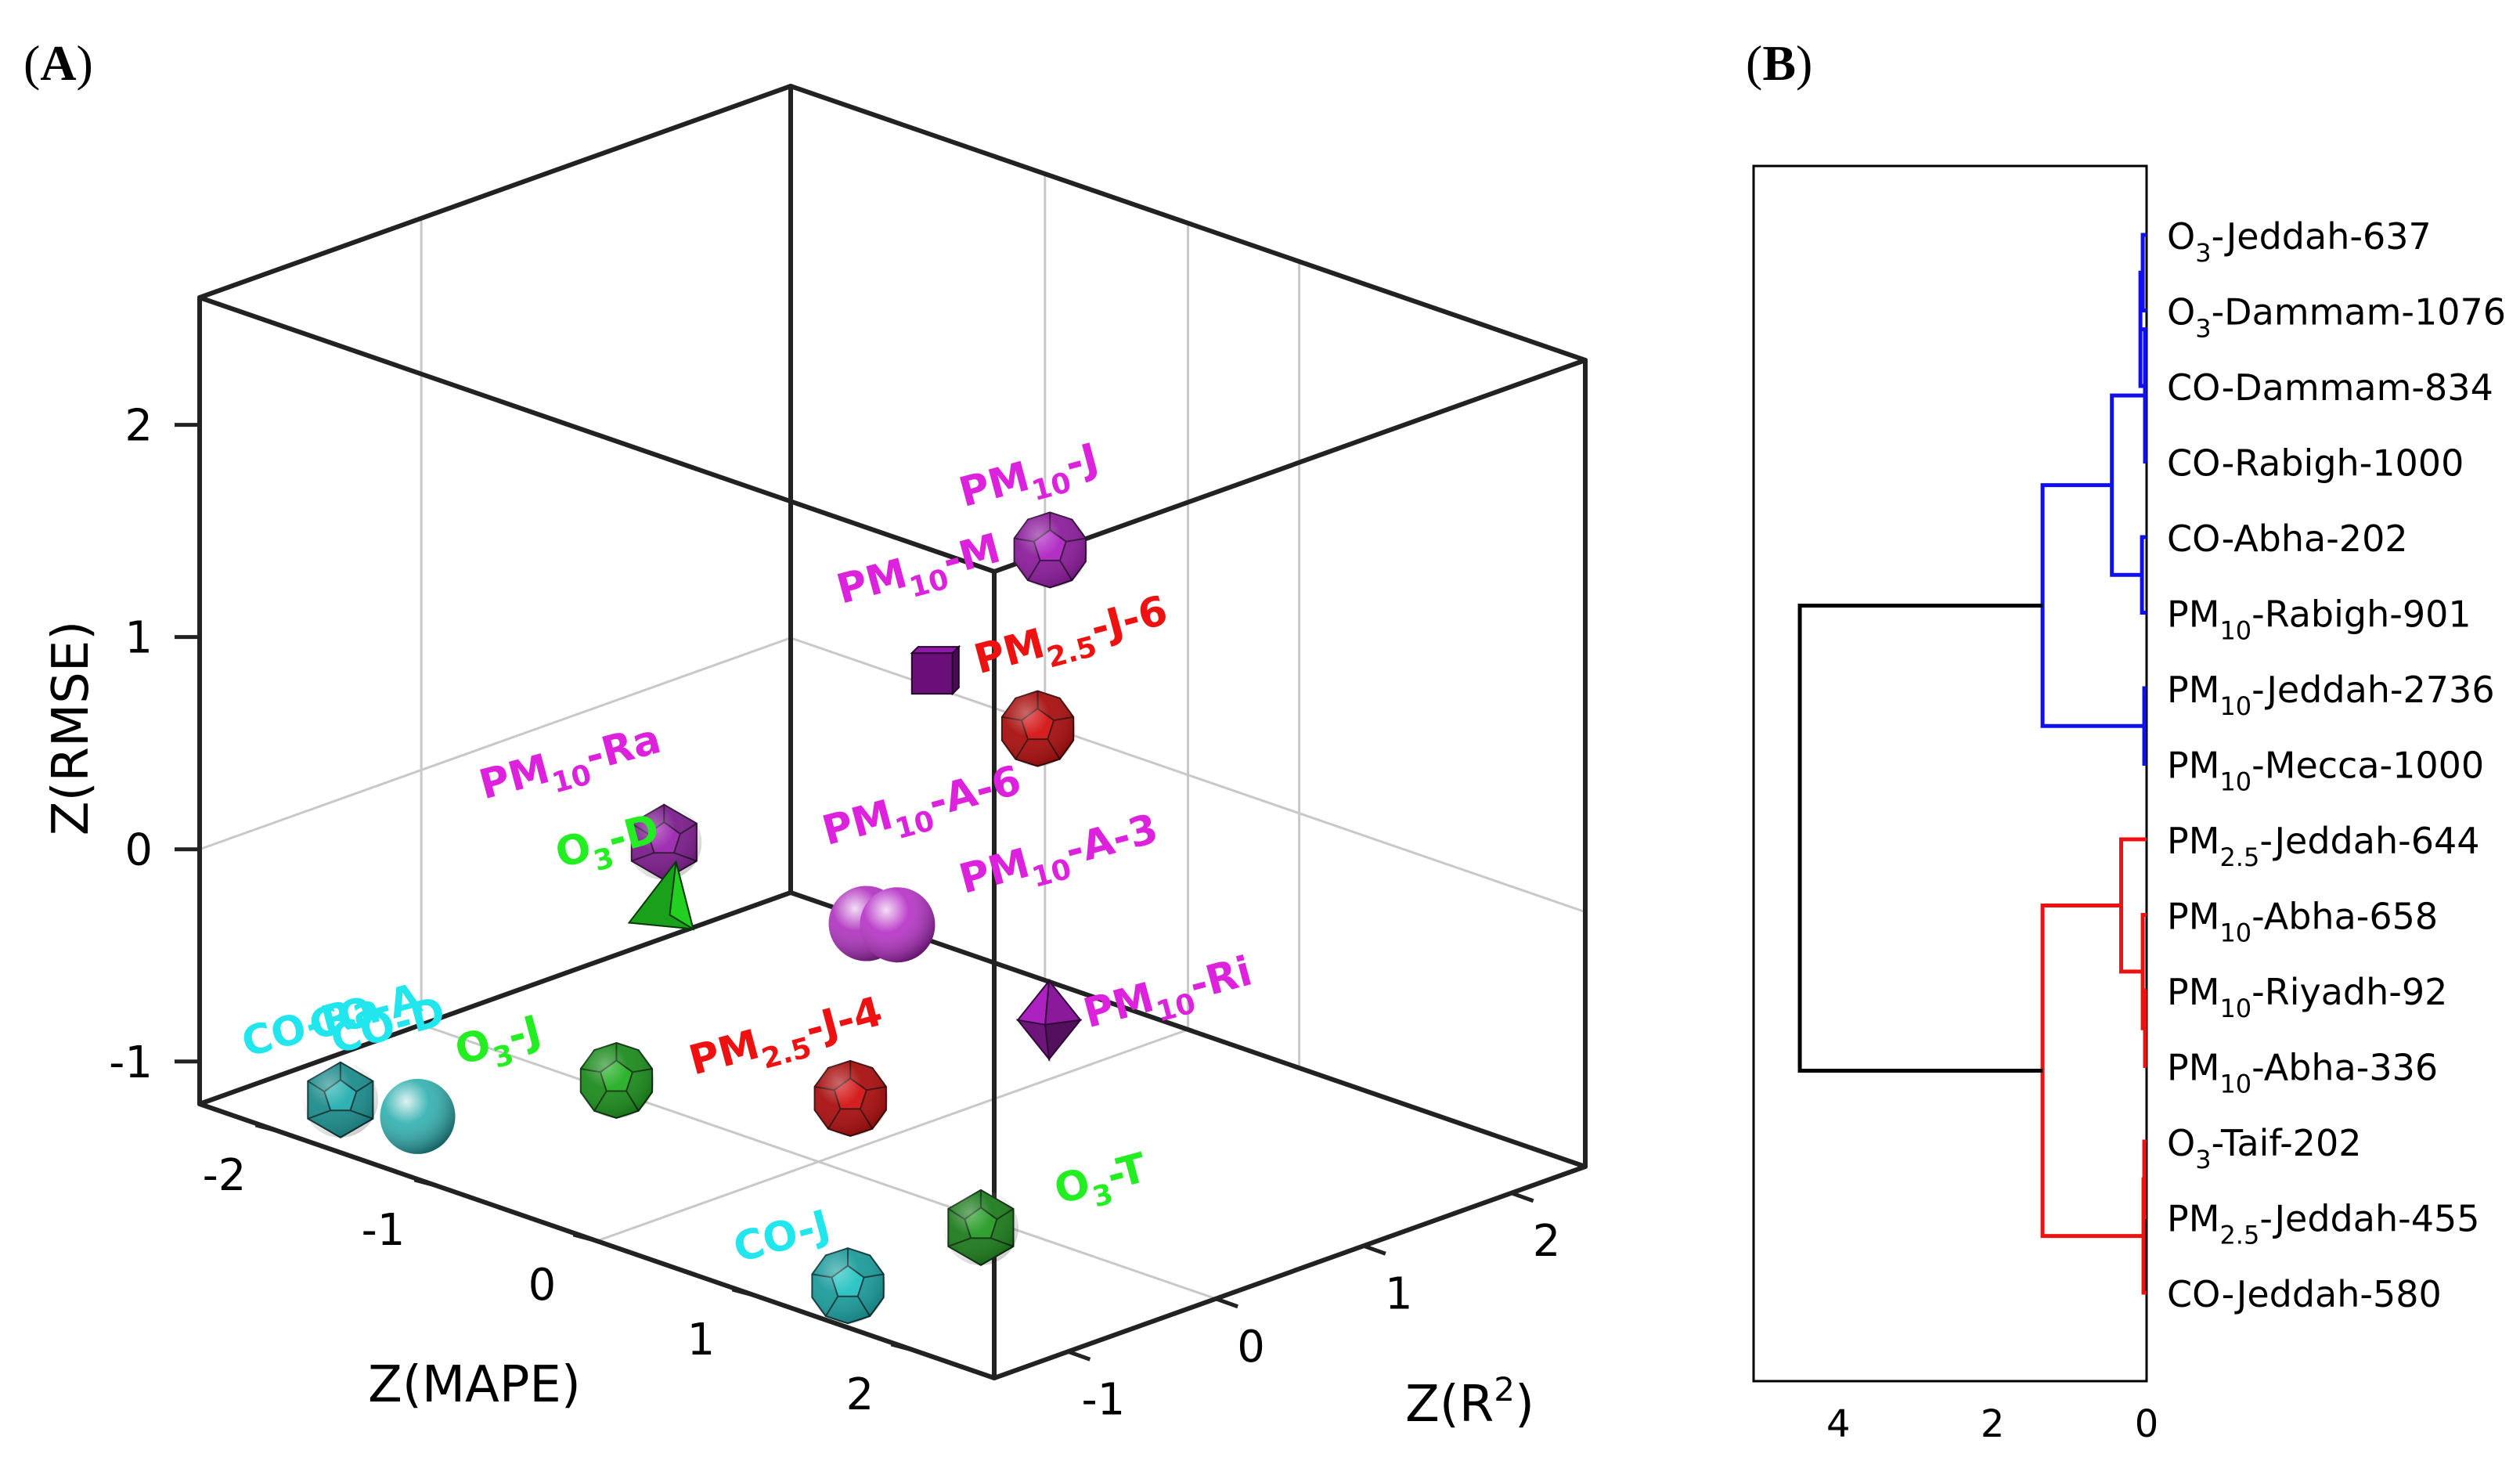 This screenshot has height=1461, width=2520. I want to click on point-o3-t, so click(980, 1228).